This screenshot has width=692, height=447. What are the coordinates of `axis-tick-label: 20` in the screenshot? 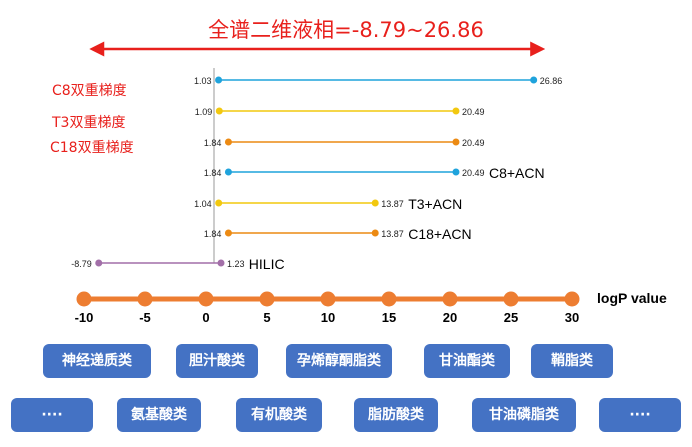 It's located at (450, 317).